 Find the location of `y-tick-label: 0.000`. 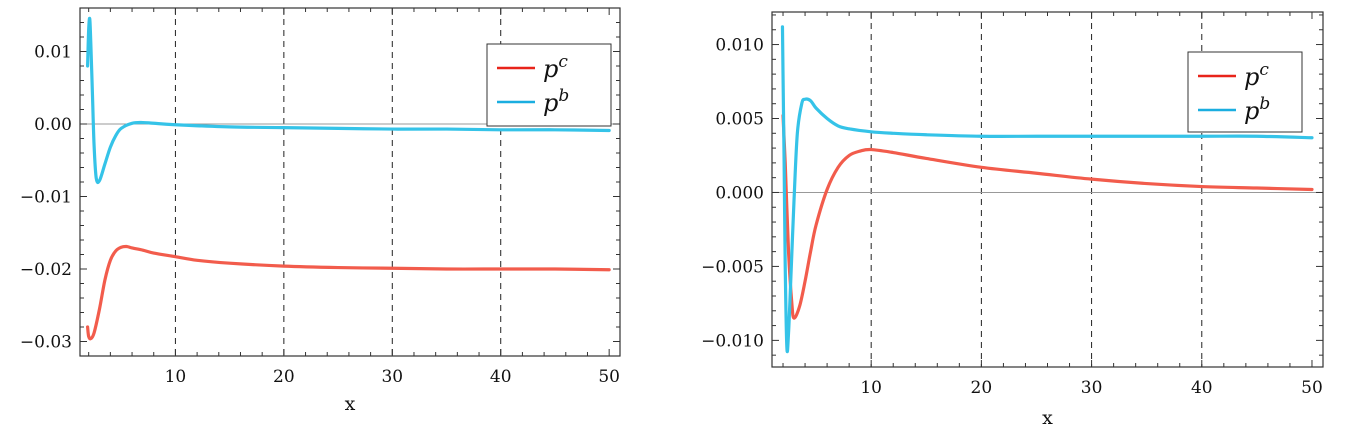

y-tick-label: 0.000 is located at coordinates (739, 193).